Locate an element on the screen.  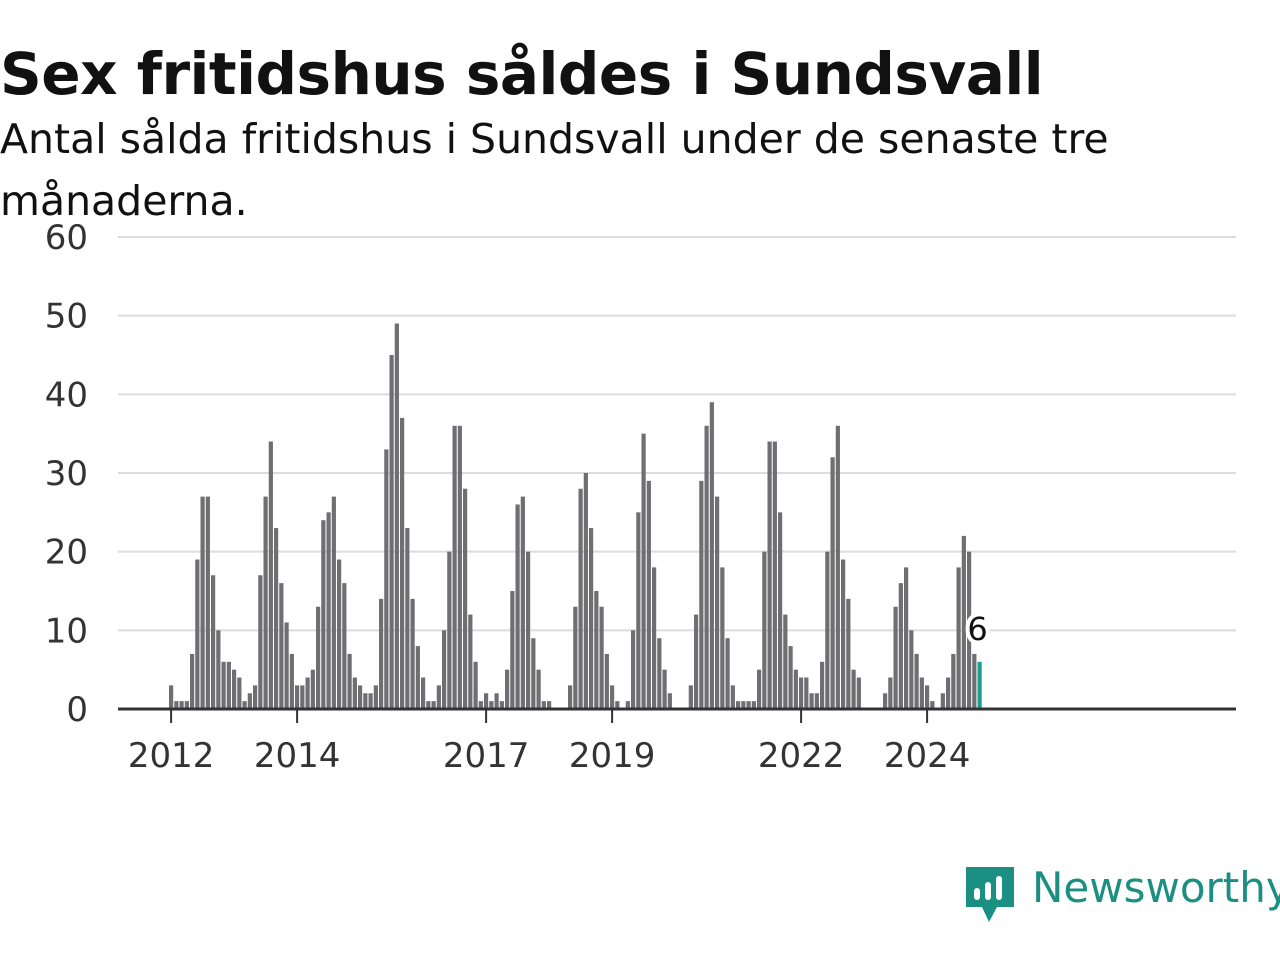
chart-title: Sex fritidshus såldes i Sundsvall is located at coordinates (522, 74).